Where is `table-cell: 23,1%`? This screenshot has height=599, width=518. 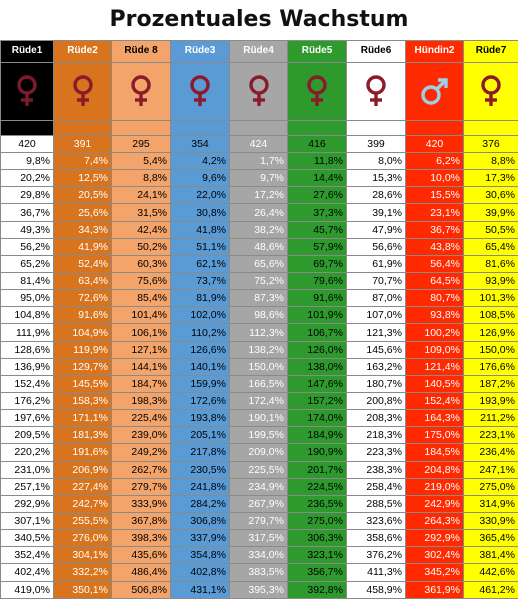 table-cell: 23,1% is located at coordinates (434, 212).